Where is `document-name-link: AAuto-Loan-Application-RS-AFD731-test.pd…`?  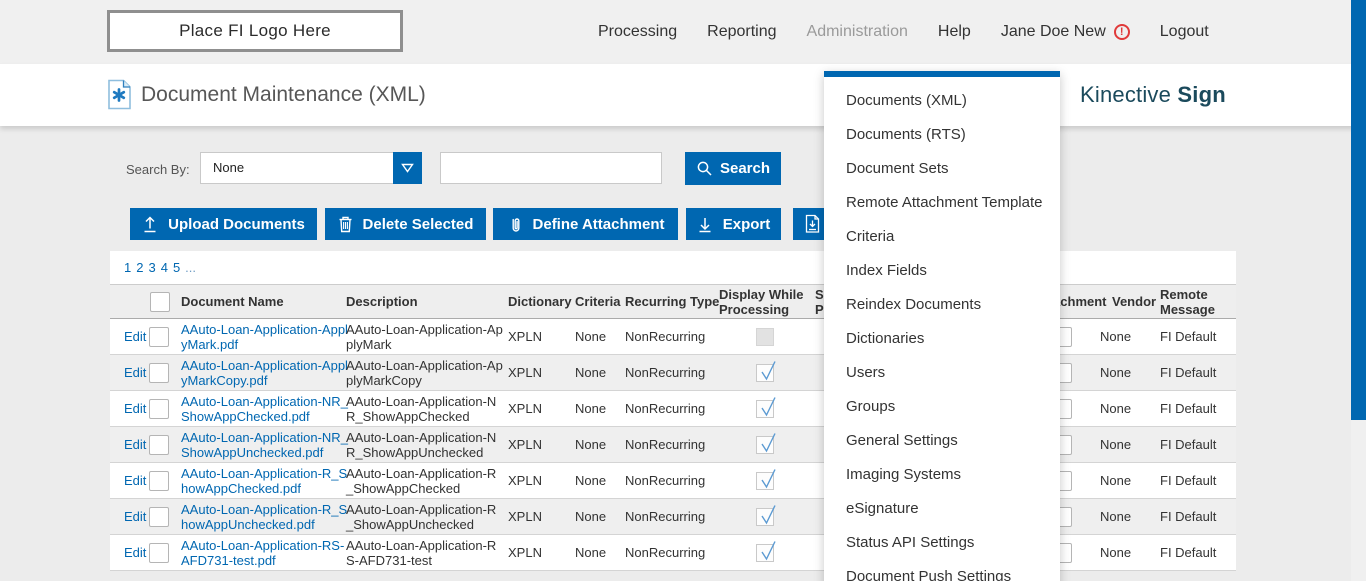
document-name-link: AAuto-Loan-Application-RS-AFD731-test.pd… is located at coordinates (263, 552).